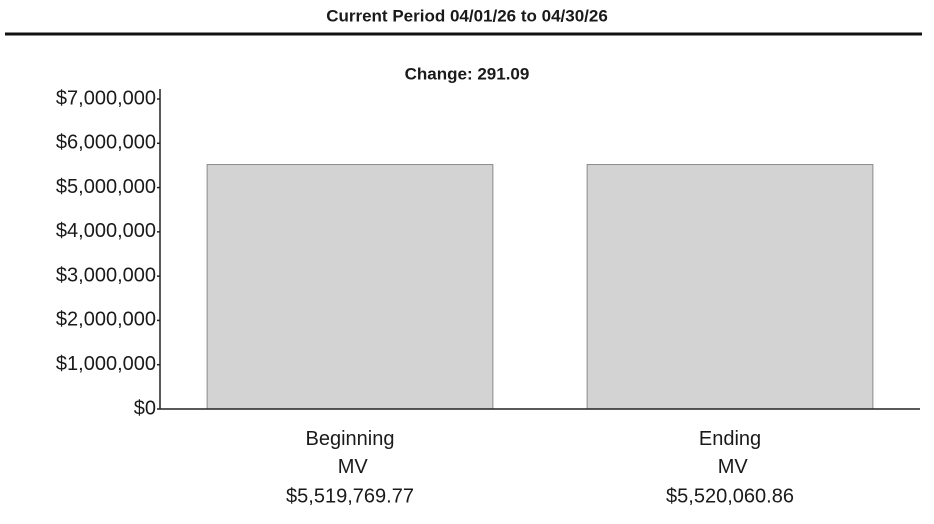 This screenshot has height=524, width=934. What do you see at coordinates (467, 73) in the screenshot?
I see `chart-subtitle: Change: 291.09` at bounding box center [467, 73].